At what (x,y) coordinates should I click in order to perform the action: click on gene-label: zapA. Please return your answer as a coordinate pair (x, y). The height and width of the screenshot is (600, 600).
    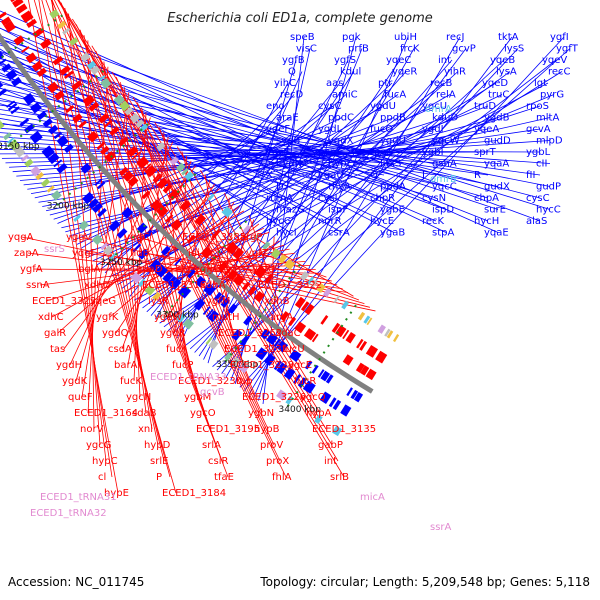
    Looking at the image, I should click on (26, 253).